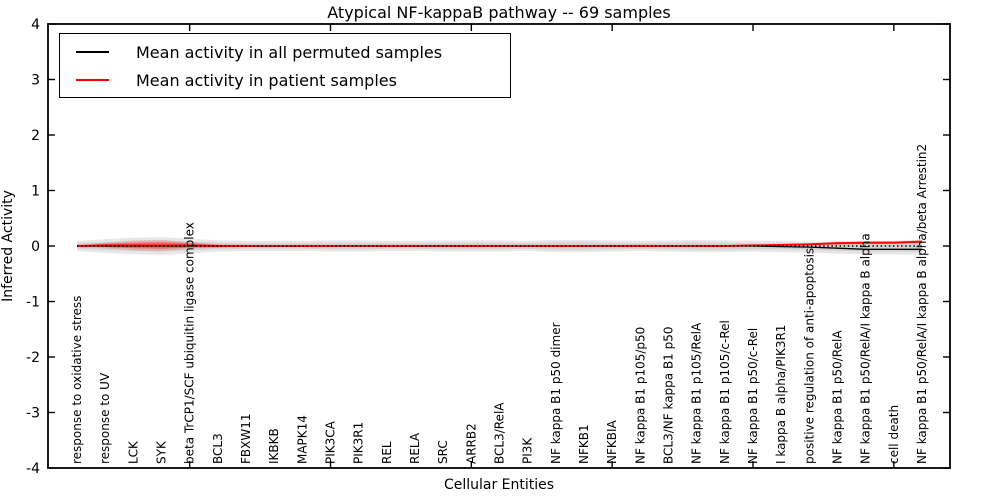 Image resolution: width=1000 pixels, height=500 pixels. What do you see at coordinates (33, 414) in the screenshot?
I see `y-tick-label: -3` at bounding box center [33, 414].